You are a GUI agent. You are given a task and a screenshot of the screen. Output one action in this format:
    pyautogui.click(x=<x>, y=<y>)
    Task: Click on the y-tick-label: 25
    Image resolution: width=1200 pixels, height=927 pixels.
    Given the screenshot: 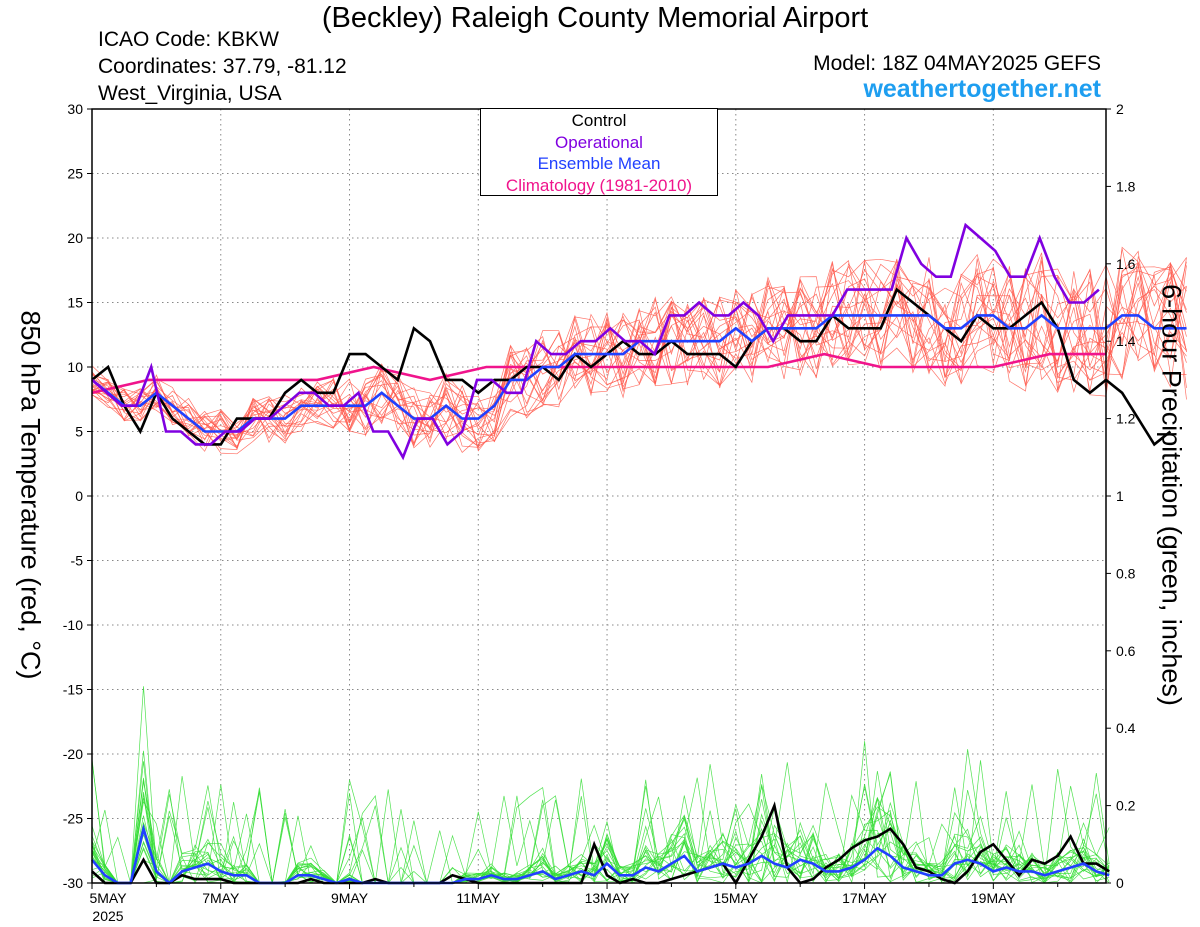 What is the action you would take?
    pyautogui.click(x=75, y=174)
    